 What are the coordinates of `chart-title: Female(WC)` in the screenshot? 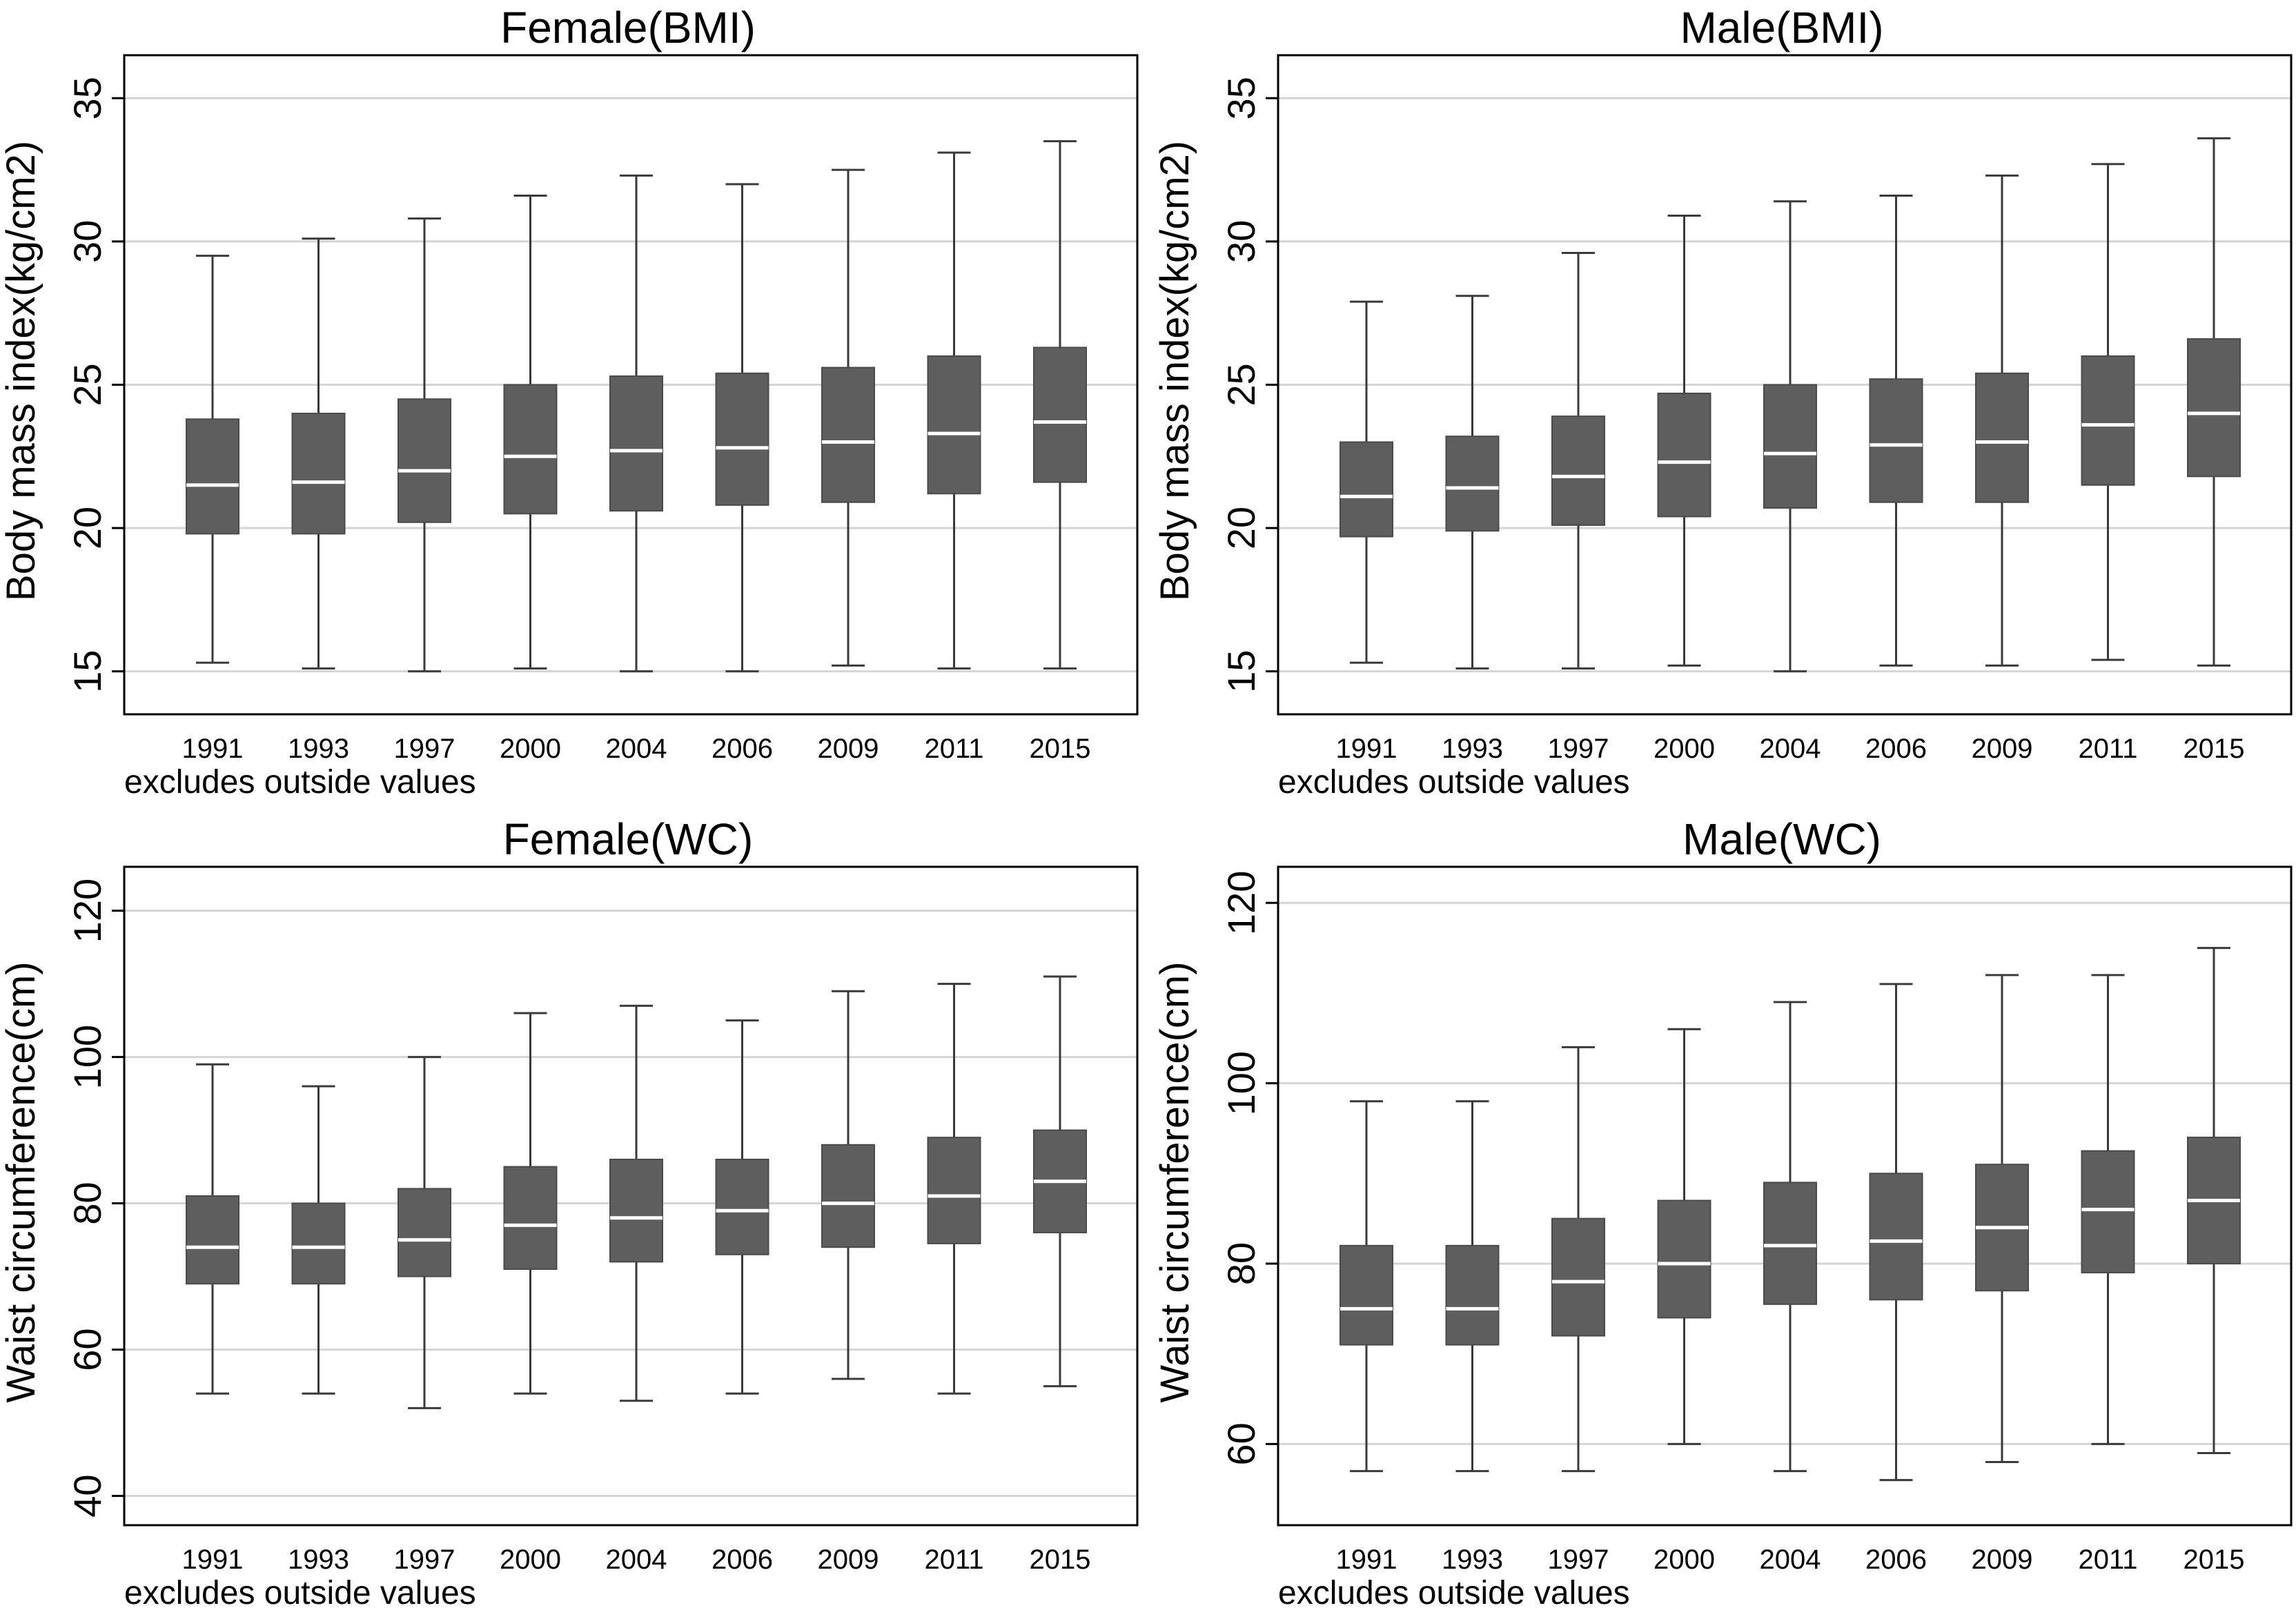 It's located at (628, 839).